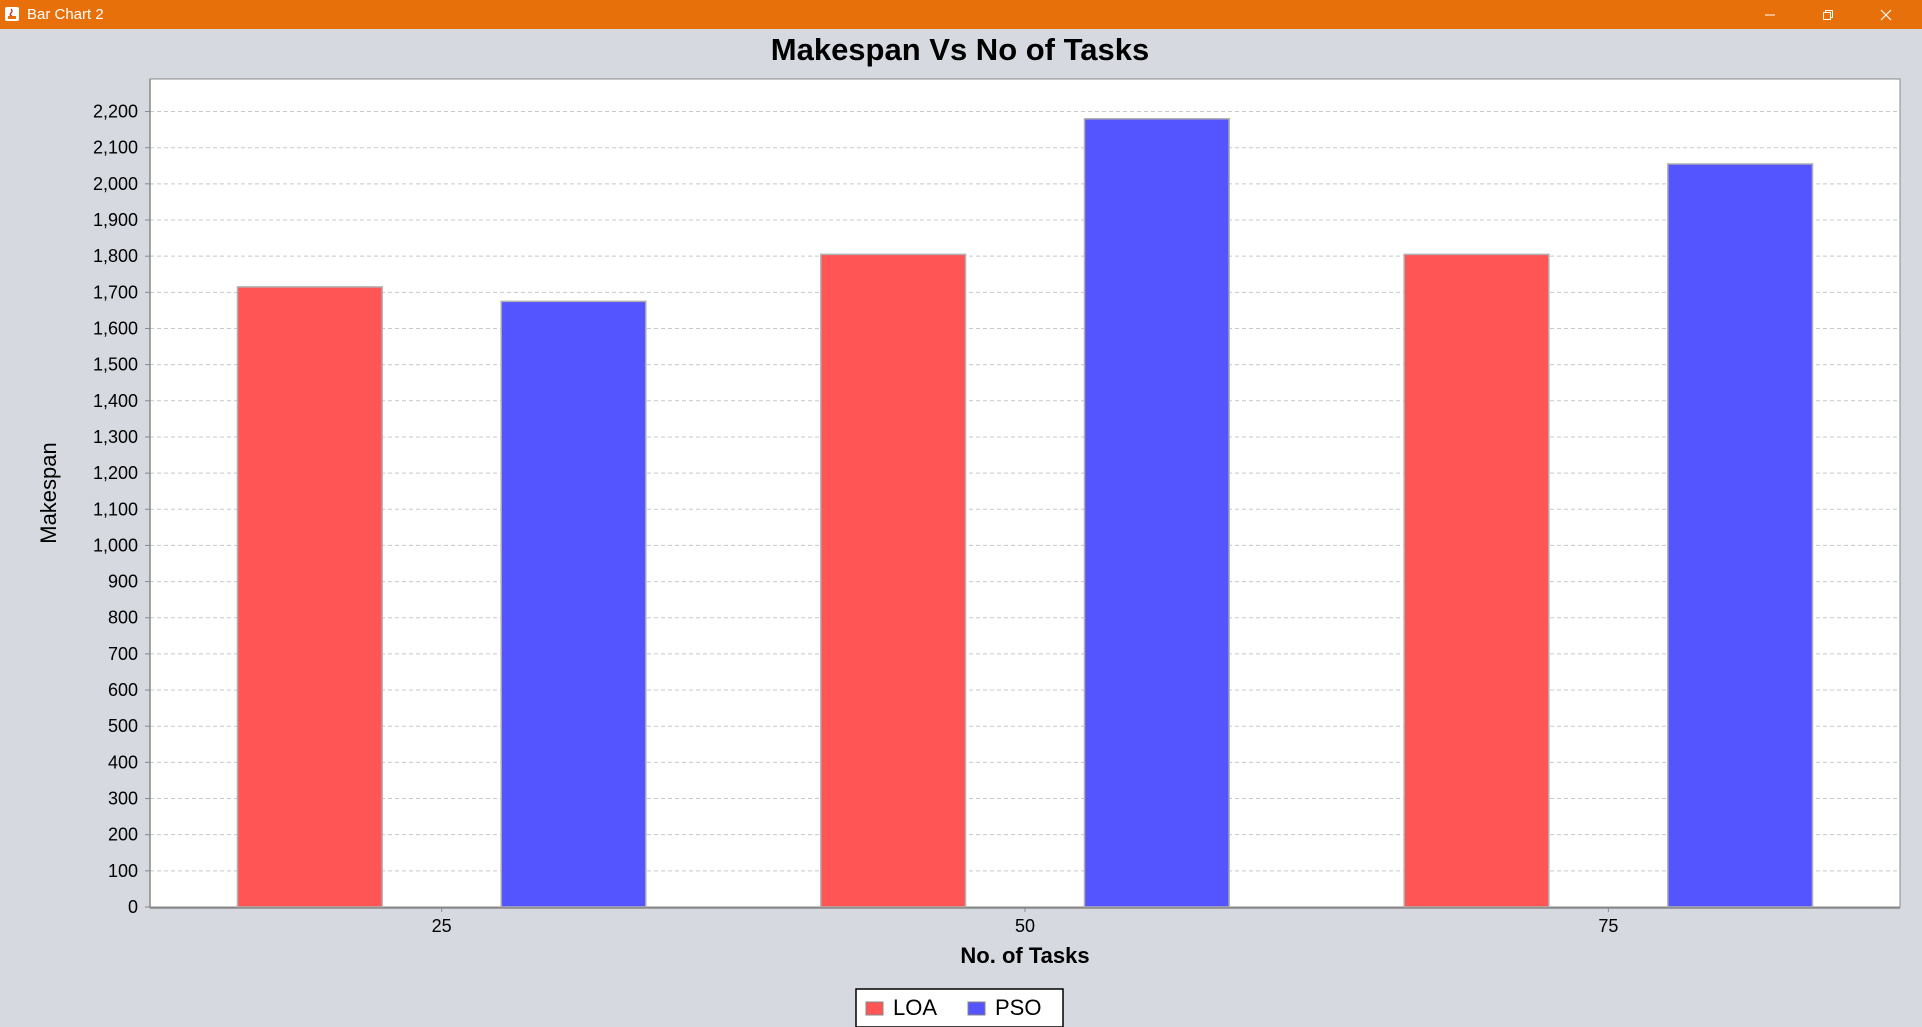 This screenshot has height=1027, width=1922. I want to click on y-tick-label: 0, so click(133, 907).